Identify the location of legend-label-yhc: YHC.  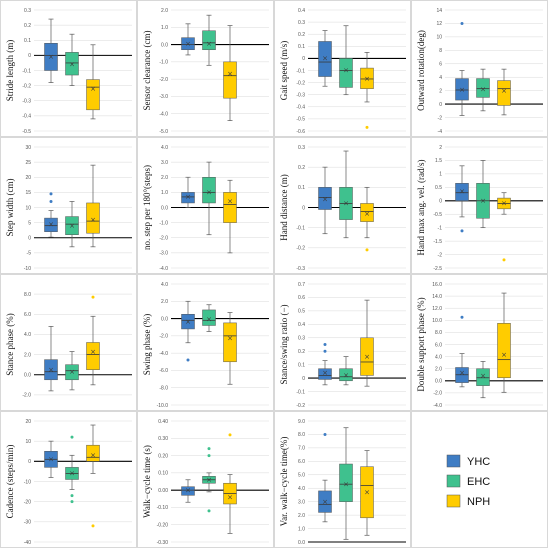
(478, 462).